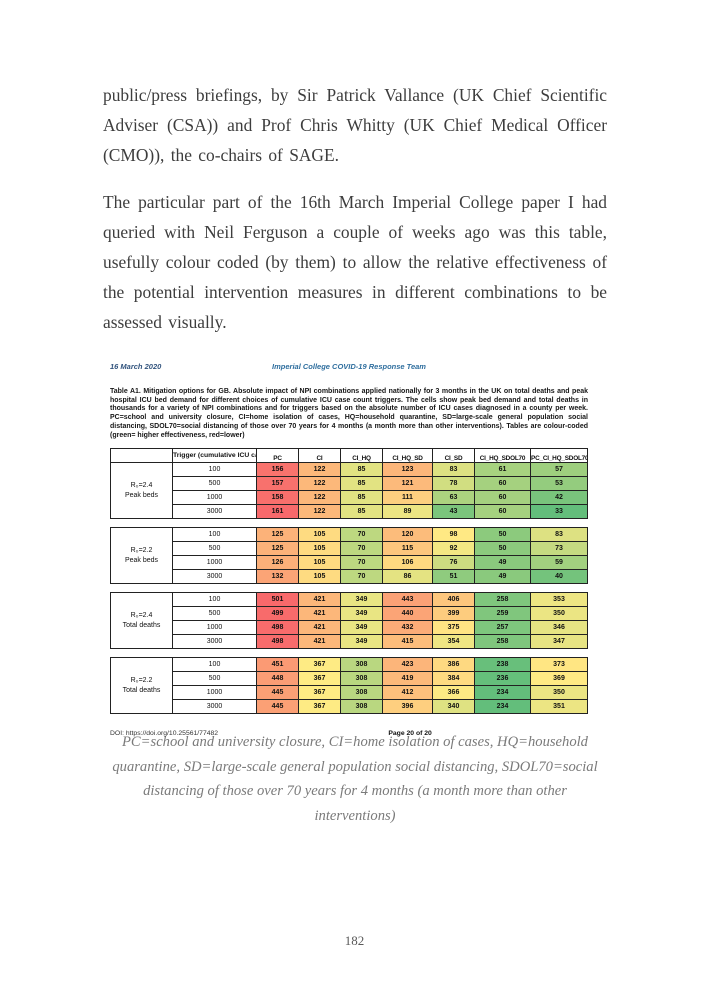  What do you see at coordinates (407, 628) in the screenshot?
I see `value-cell: 432` at bounding box center [407, 628].